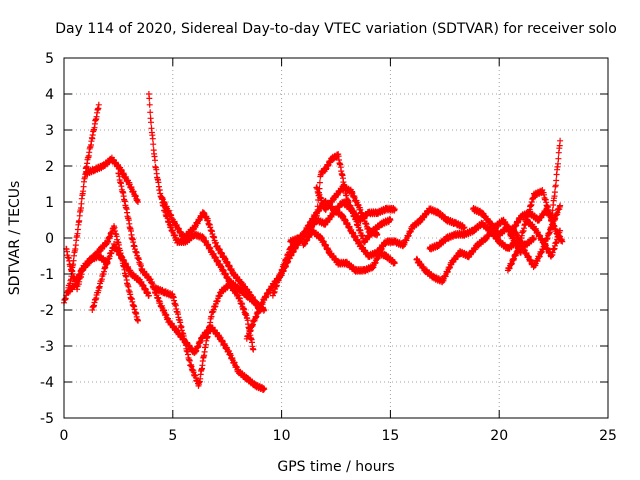  Describe the element at coordinates (282, 436) in the screenshot. I see `x-tick-label: 10` at that location.